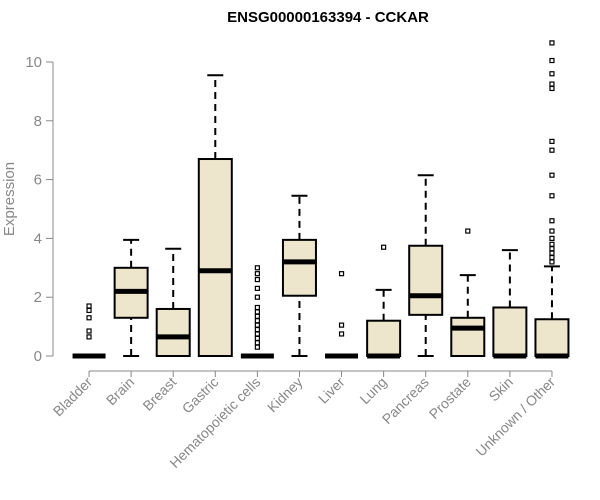 This screenshot has height=500, width=600. Describe the element at coordinates (38, 356) in the screenshot. I see `y-tick-label-0: 0` at that location.